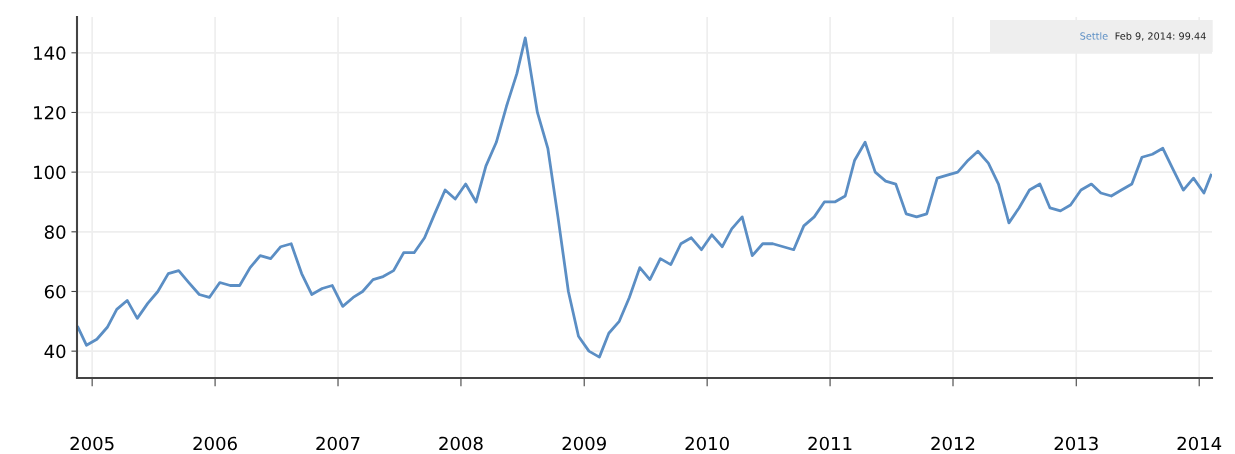 The height and width of the screenshot is (454, 1235). I want to click on x-tick-label: 2009, so click(584, 443).